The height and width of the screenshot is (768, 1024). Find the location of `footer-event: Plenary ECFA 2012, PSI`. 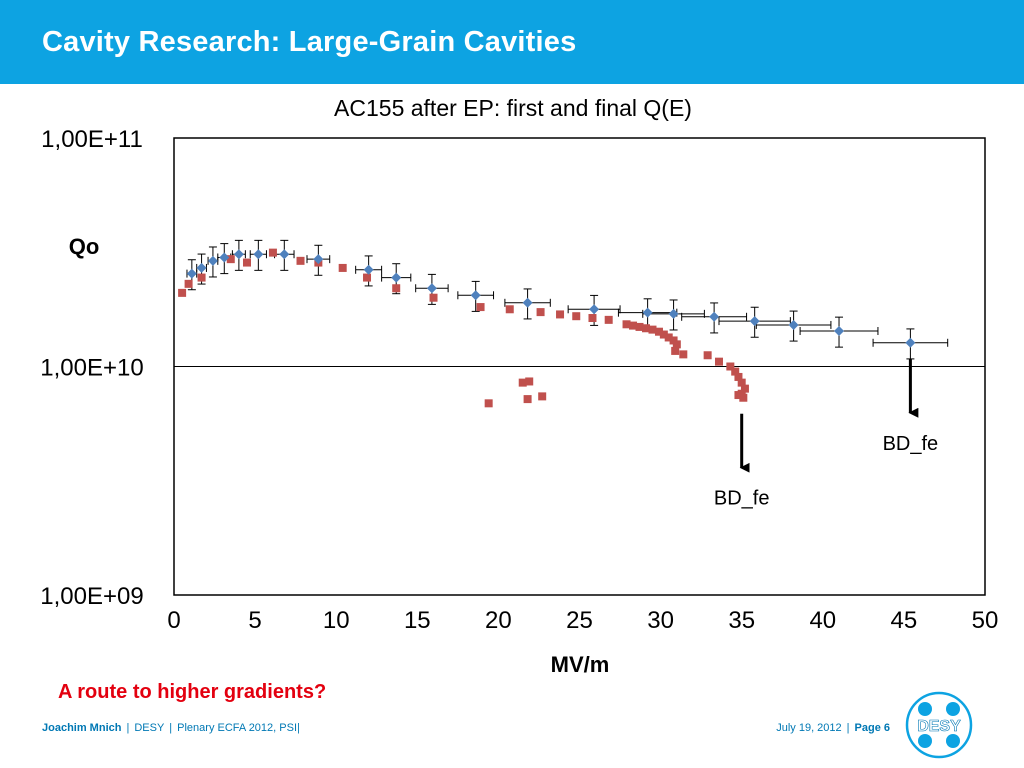

footer-event: Plenary ECFA 2012, PSI is located at coordinates (237, 728).